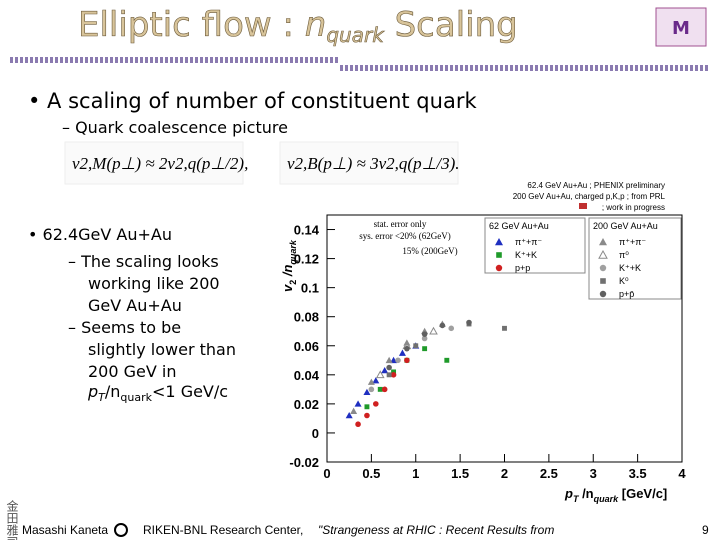  What do you see at coordinates (121, 530) in the screenshot?
I see `footer-icon` at bounding box center [121, 530].